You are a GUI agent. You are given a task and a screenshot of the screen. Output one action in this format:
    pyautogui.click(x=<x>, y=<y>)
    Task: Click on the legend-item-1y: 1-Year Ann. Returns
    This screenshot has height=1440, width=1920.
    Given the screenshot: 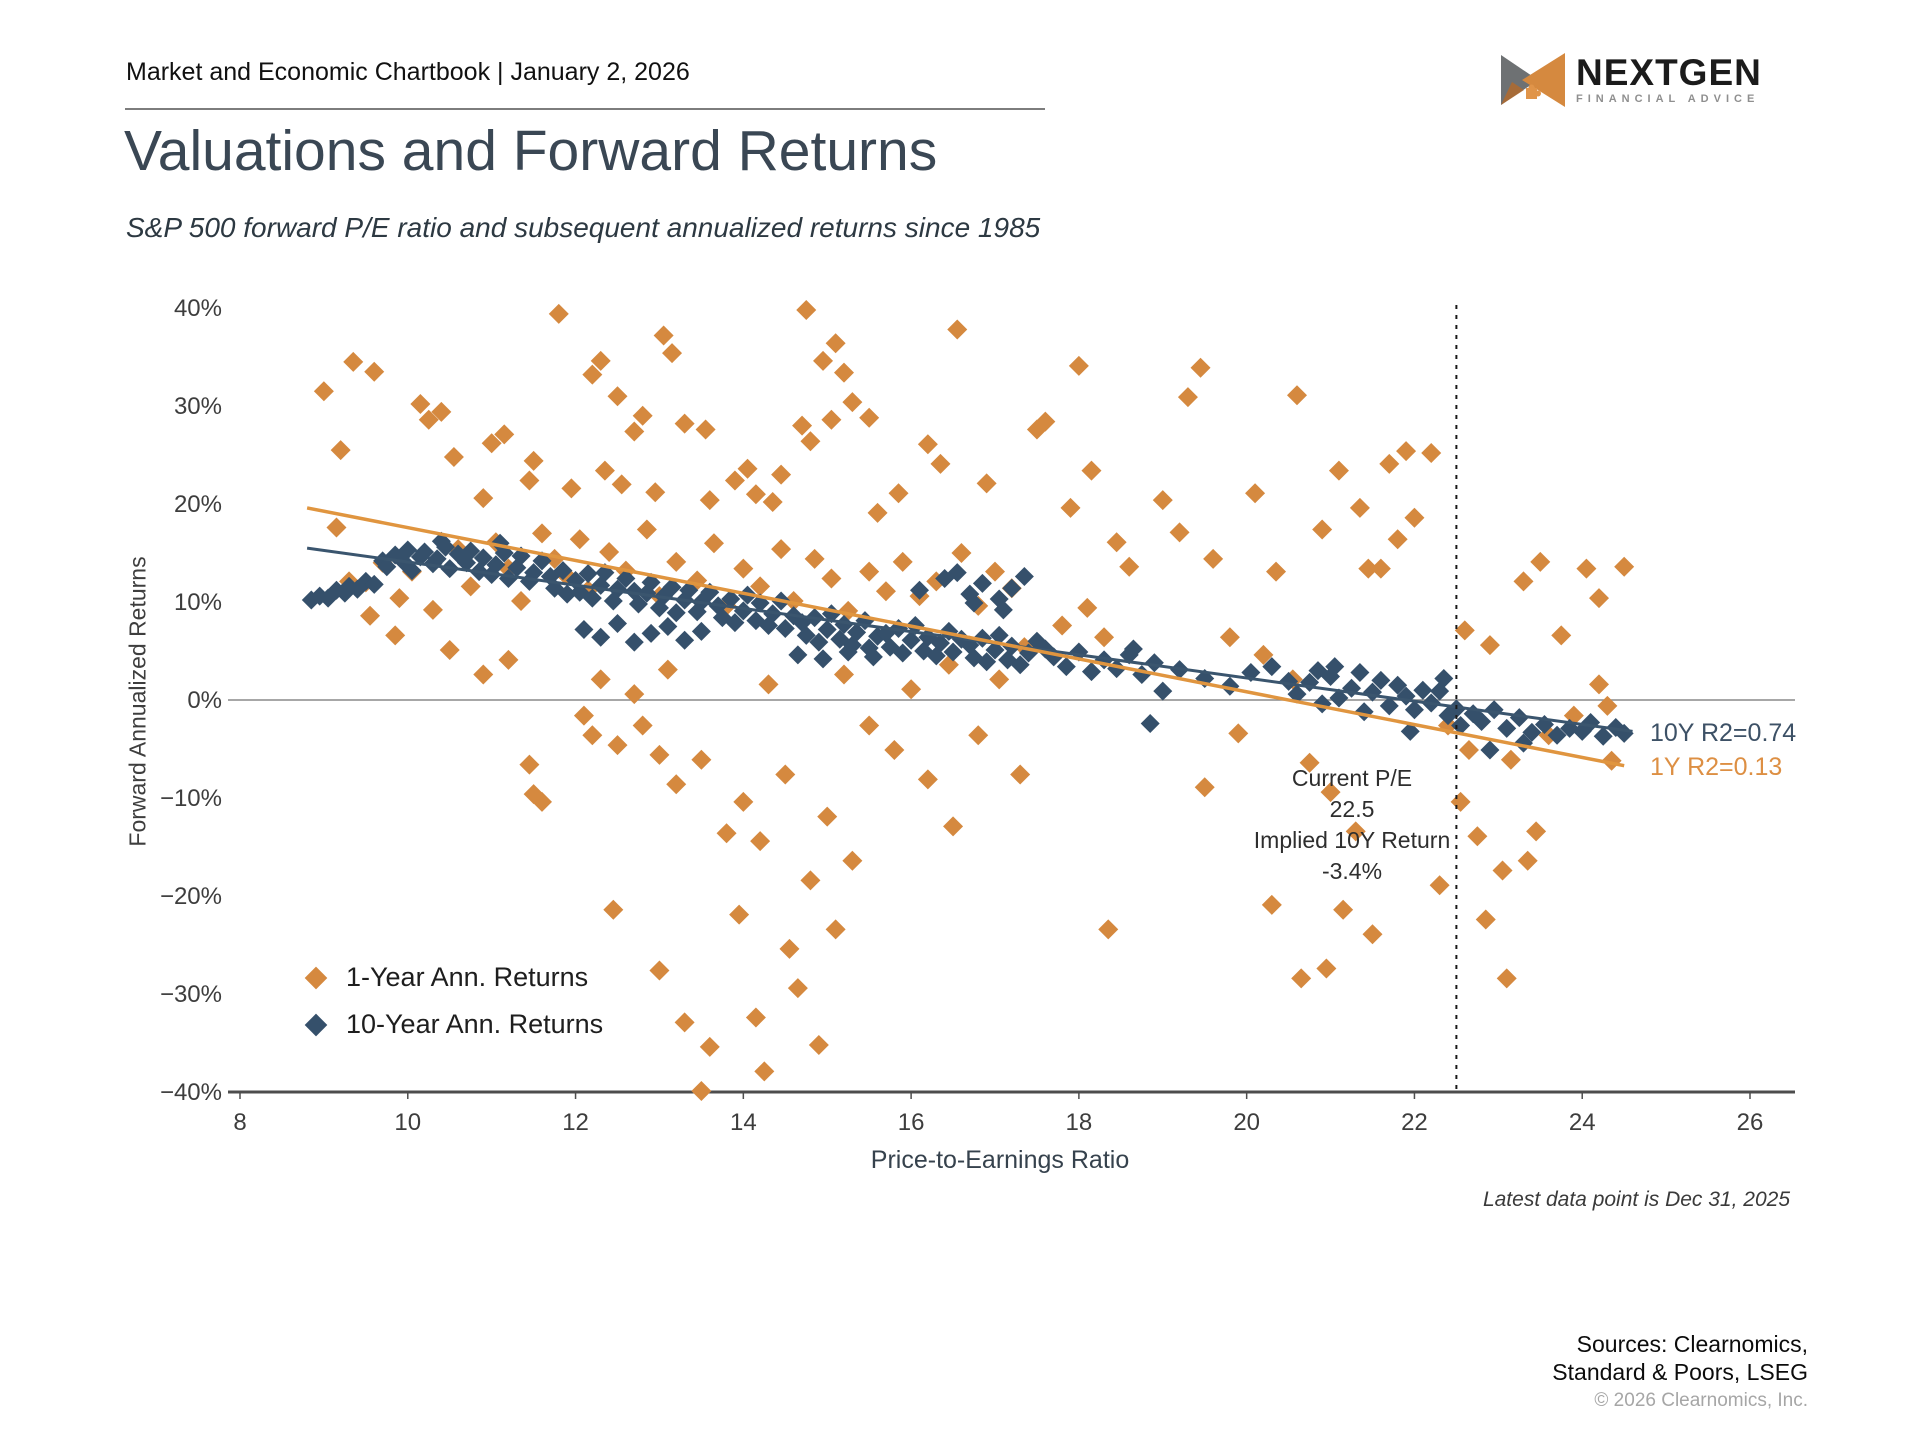 What is the action you would take?
    pyautogui.click(x=453, y=977)
    